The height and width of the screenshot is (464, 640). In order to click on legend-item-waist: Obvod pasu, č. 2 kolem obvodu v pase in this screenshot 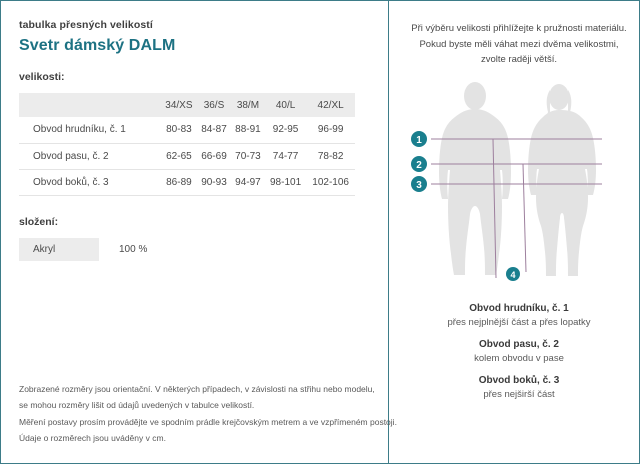, I will do `click(518, 351)`.